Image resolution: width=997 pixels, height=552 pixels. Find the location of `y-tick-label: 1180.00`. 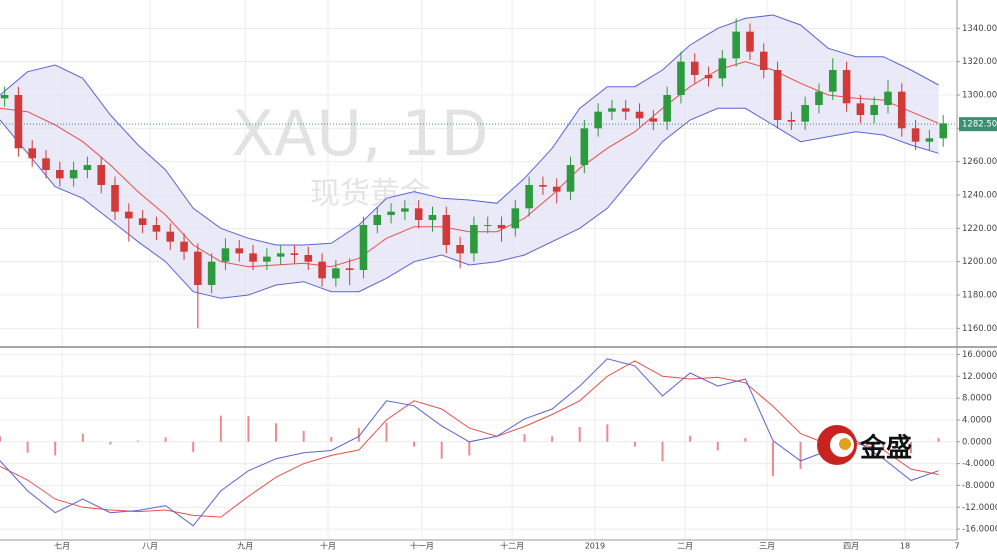

y-tick-label: 1180.00 is located at coordinates (979, 296).